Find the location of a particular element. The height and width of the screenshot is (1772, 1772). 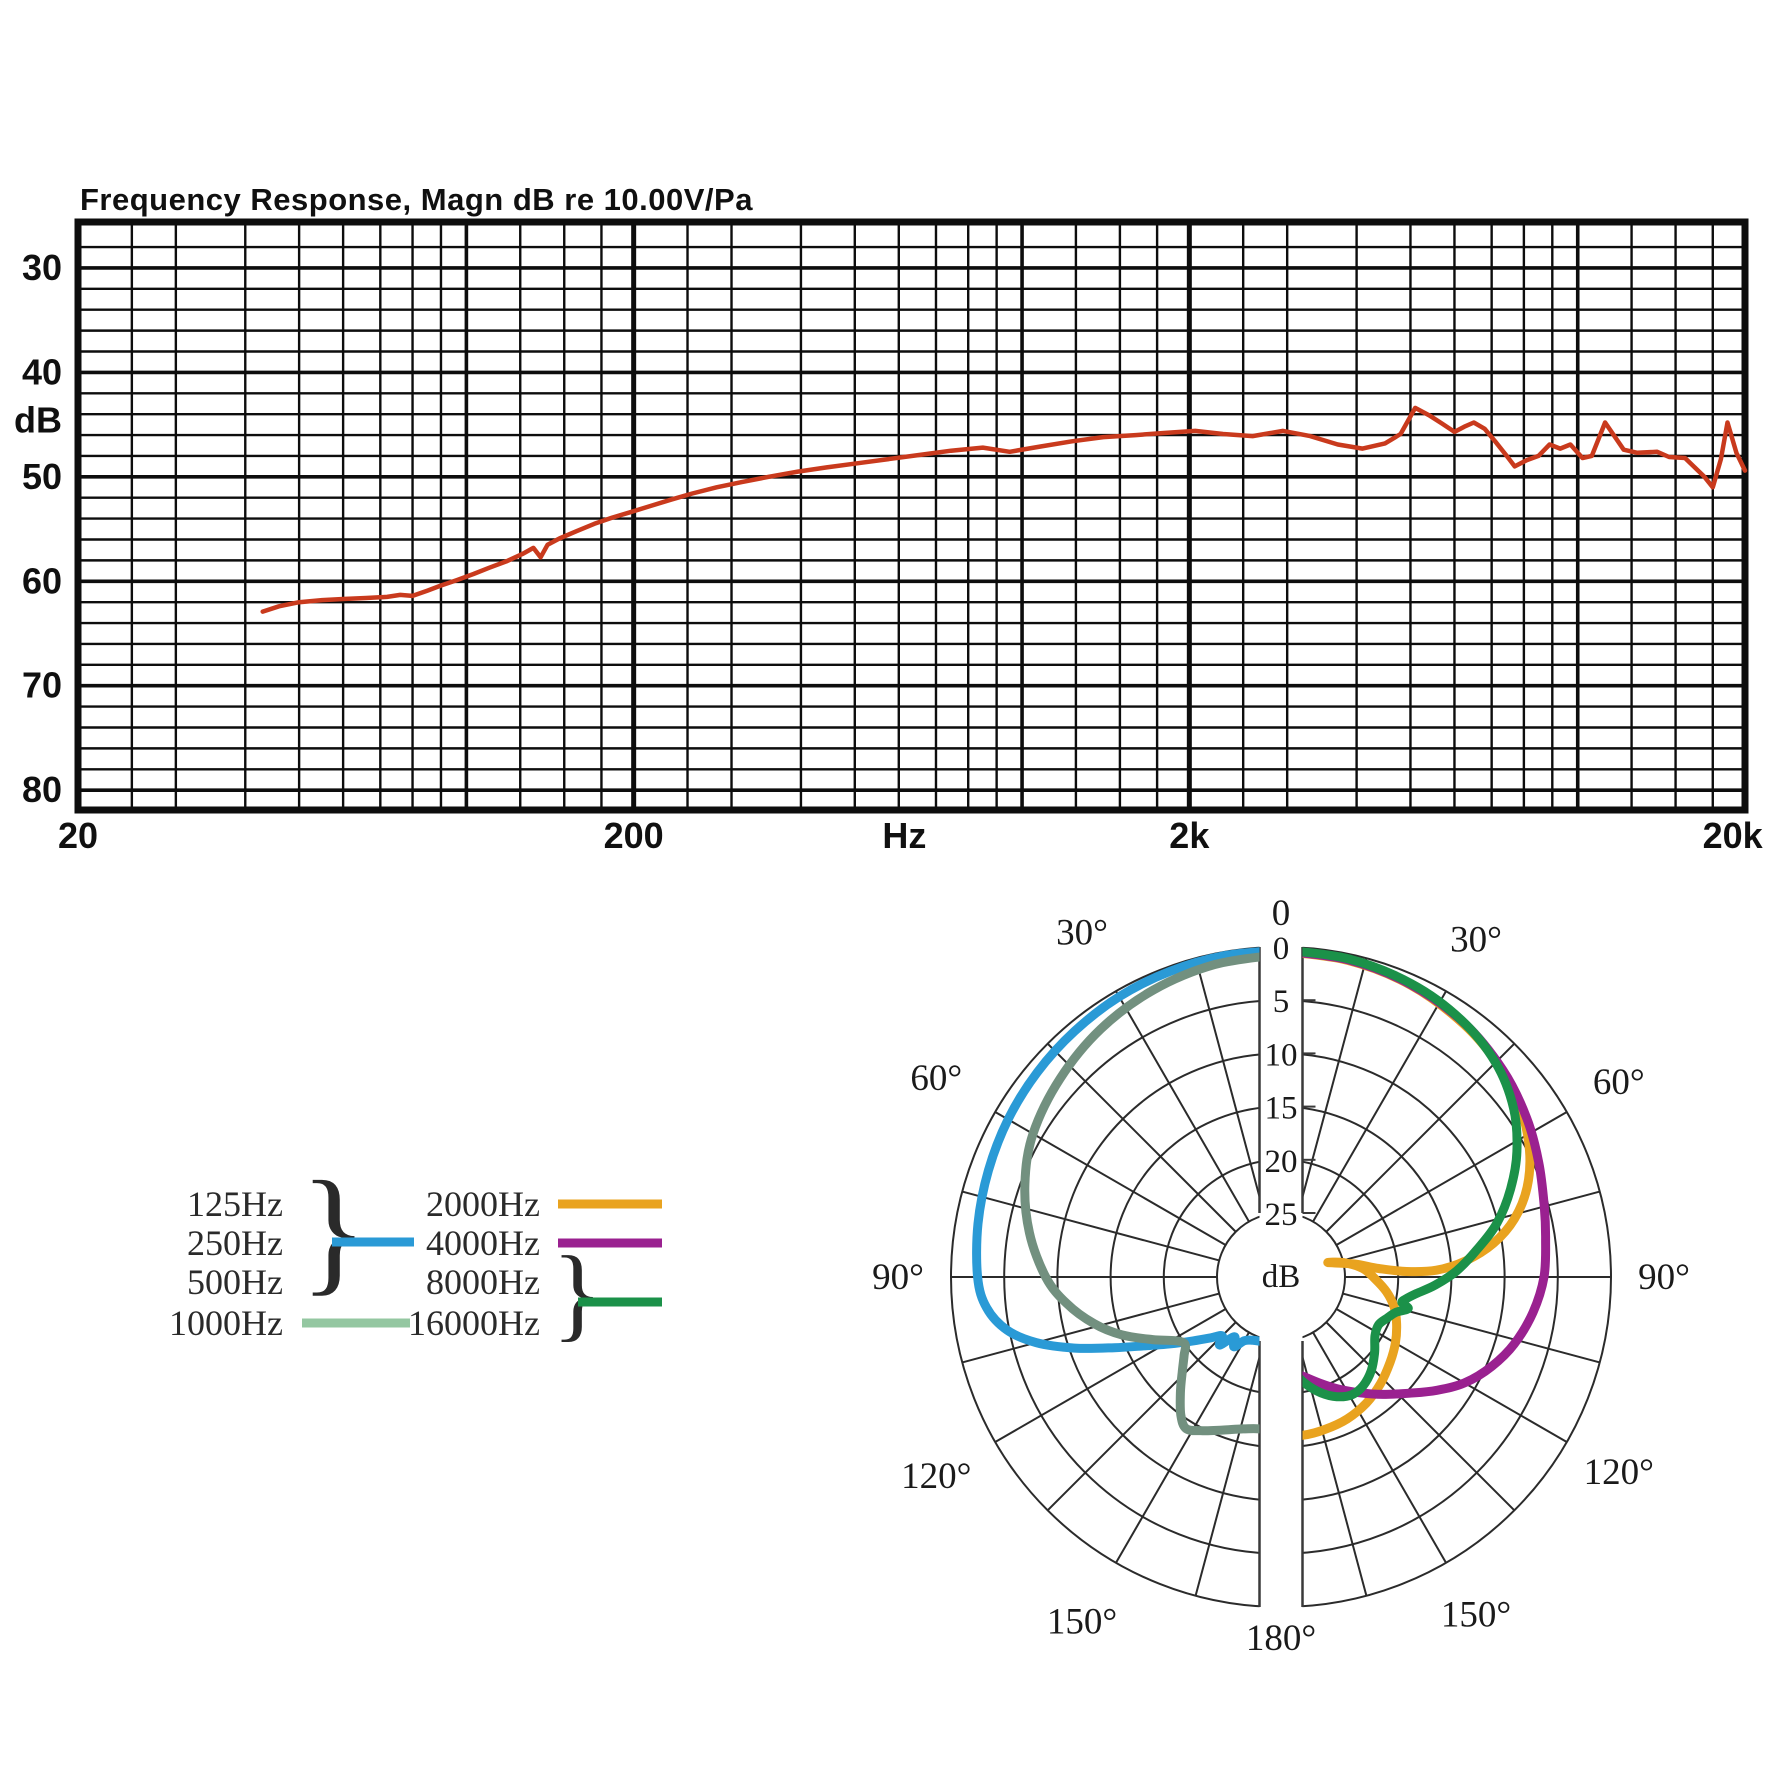

legend-label: 4000Hz is located at coordinates (483, 1243).